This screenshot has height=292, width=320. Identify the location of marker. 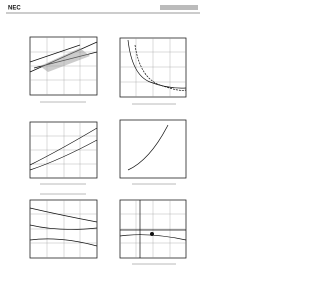
(152, 234).